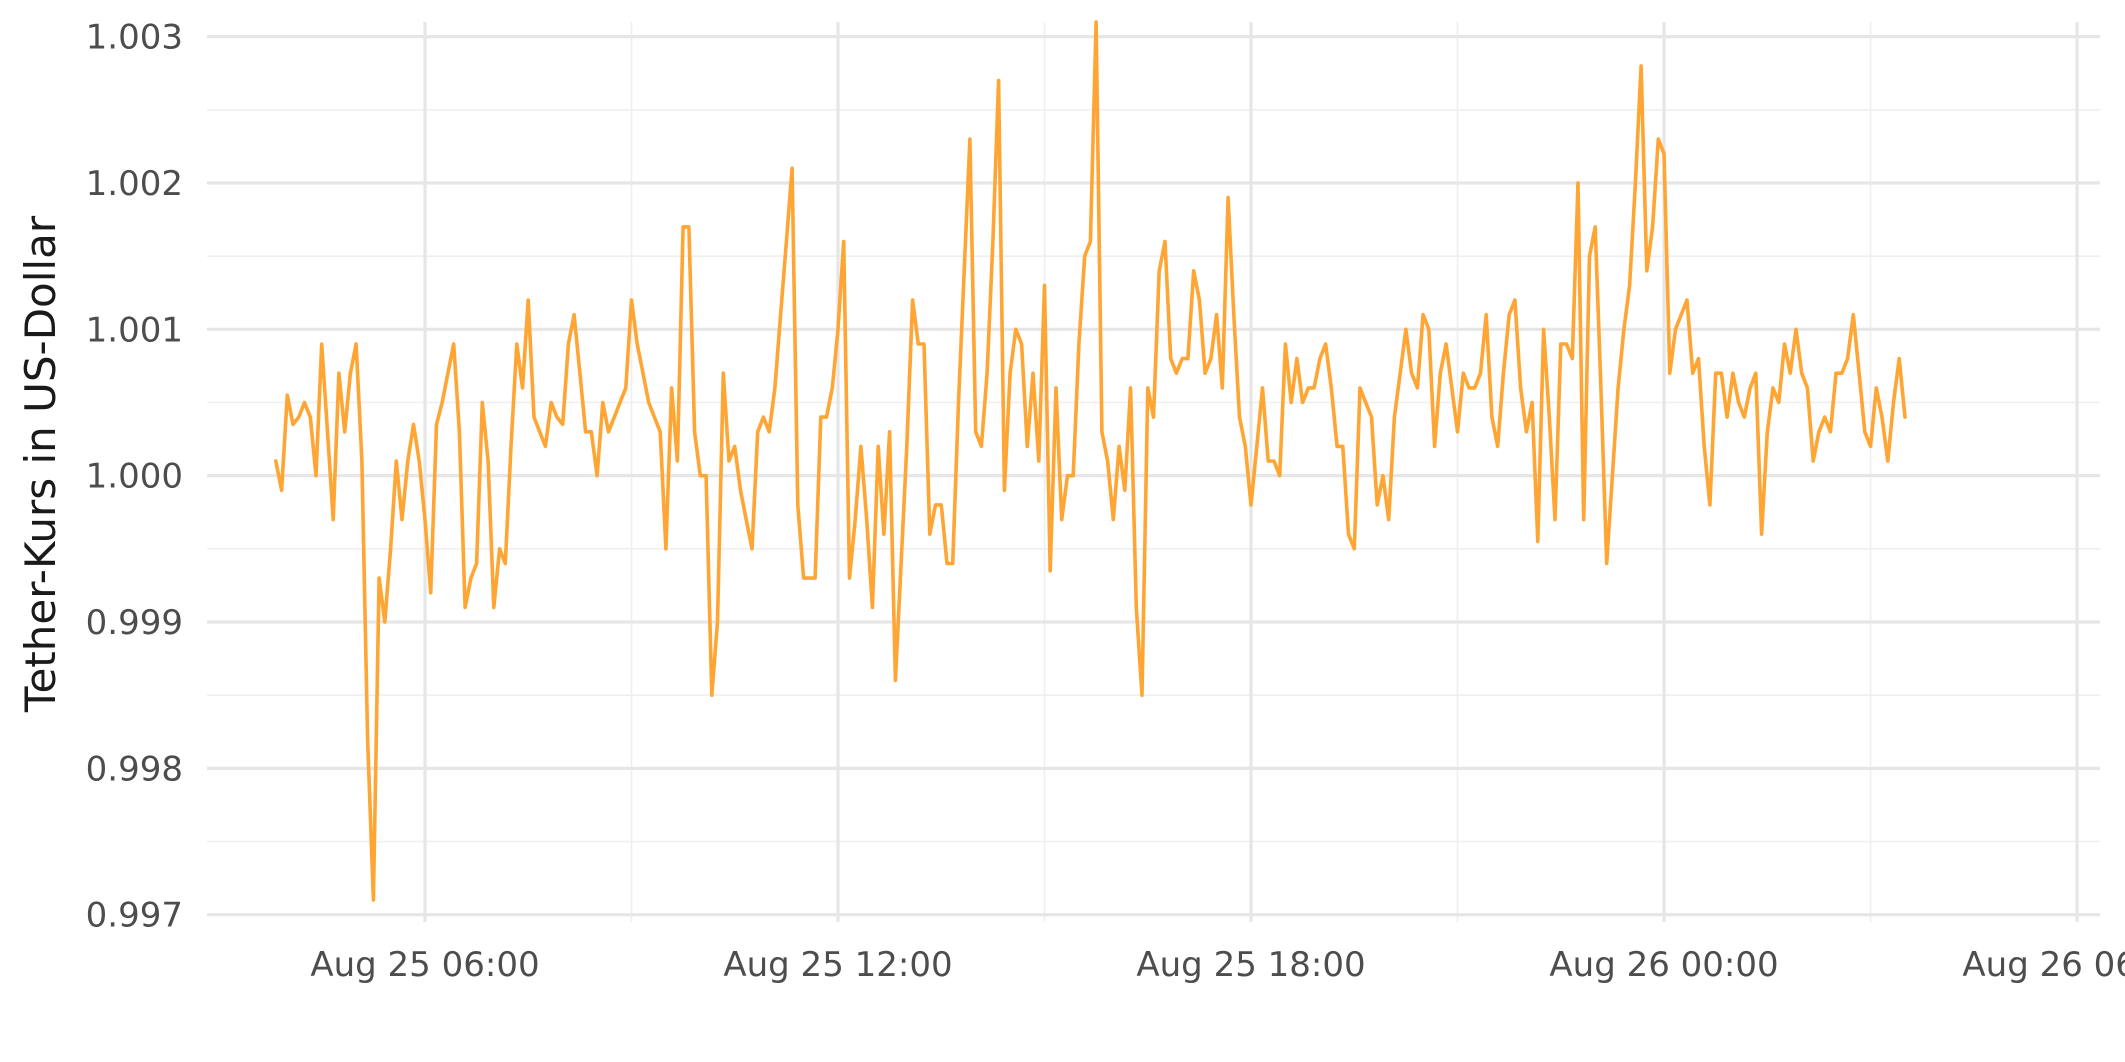 This screenshot has height=1062, width=2125. I want to click on y-axis-tick-labels: 0.997 0.998 0.999 1.000 1.001 1.002 1.003, so click(134, 477).